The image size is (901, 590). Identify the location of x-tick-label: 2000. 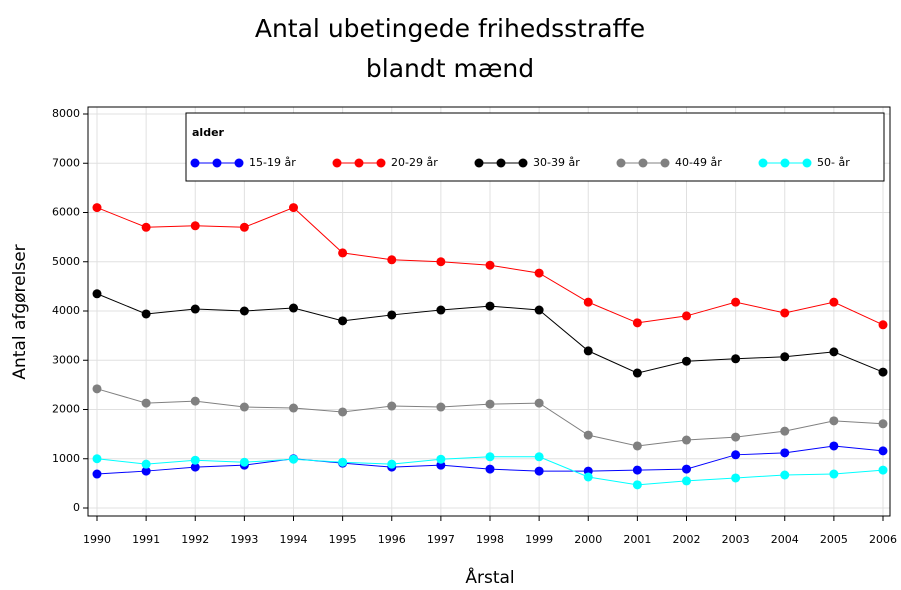
(588, 539).